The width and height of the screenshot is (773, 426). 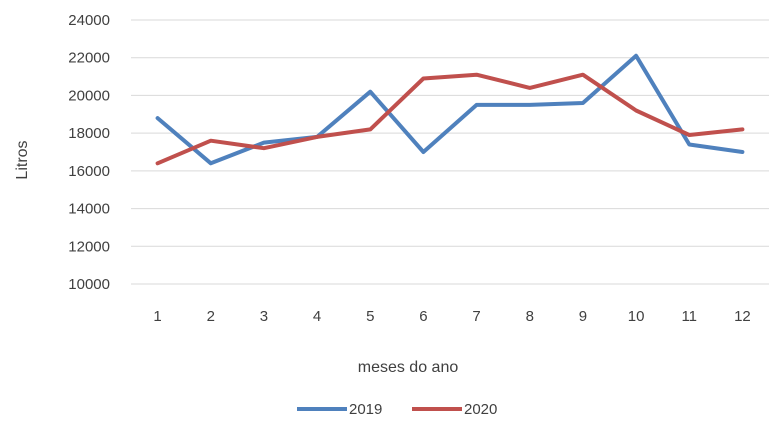 I want to click on legend: 2019 2020, so click(x=397, y=409).